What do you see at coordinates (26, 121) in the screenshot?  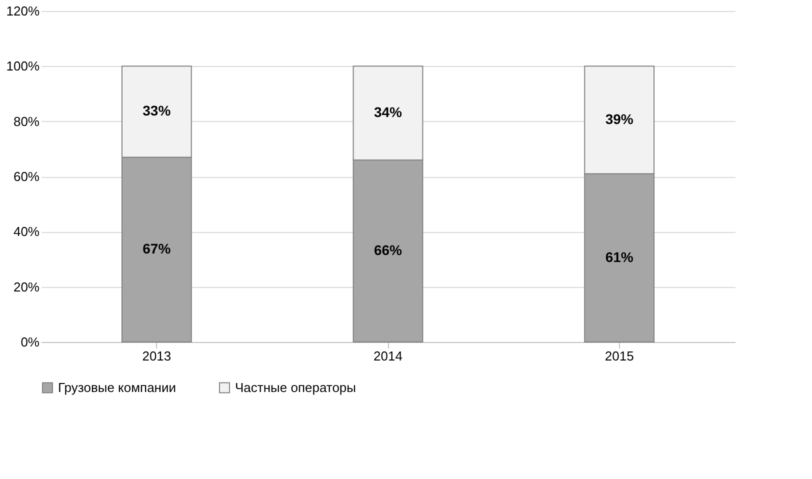 I see `y-tick-label: 80%` at bounding box center [26, 121].